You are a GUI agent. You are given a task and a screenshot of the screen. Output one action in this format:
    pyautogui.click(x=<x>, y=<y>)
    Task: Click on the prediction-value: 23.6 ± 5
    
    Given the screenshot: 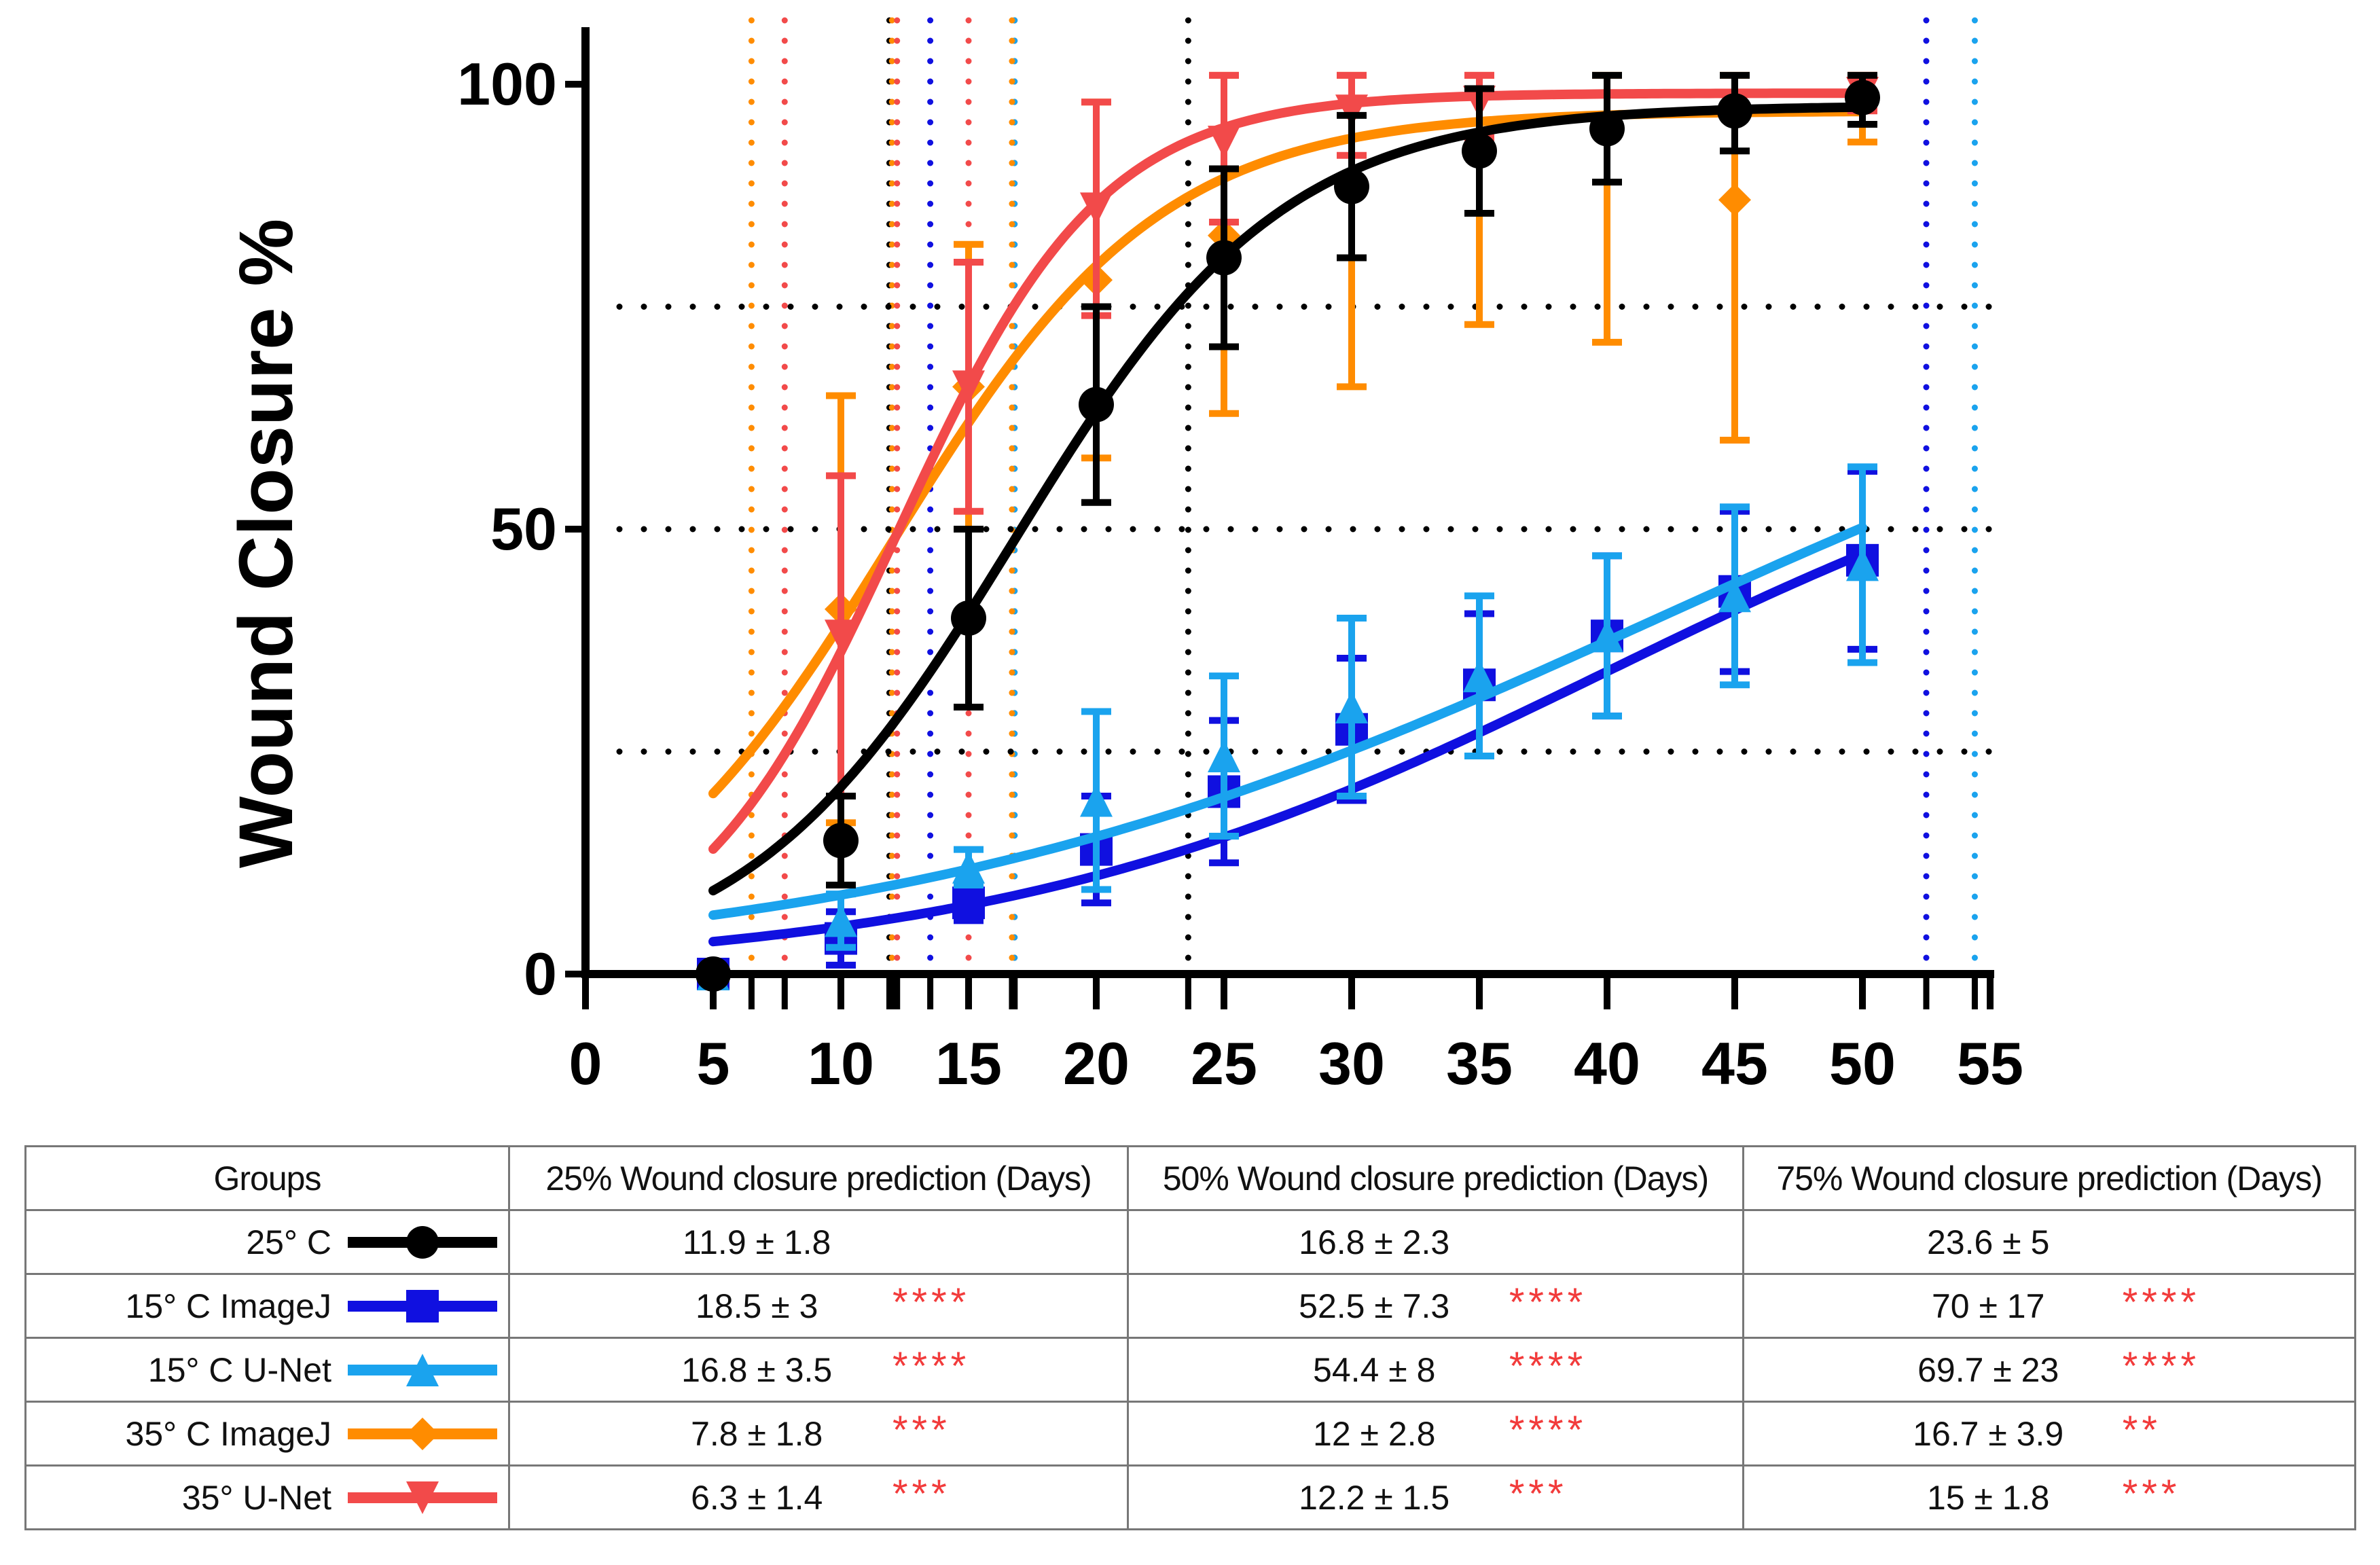 What is the action you would take?
    pyautogui.click(x=1989, y=1242)
    